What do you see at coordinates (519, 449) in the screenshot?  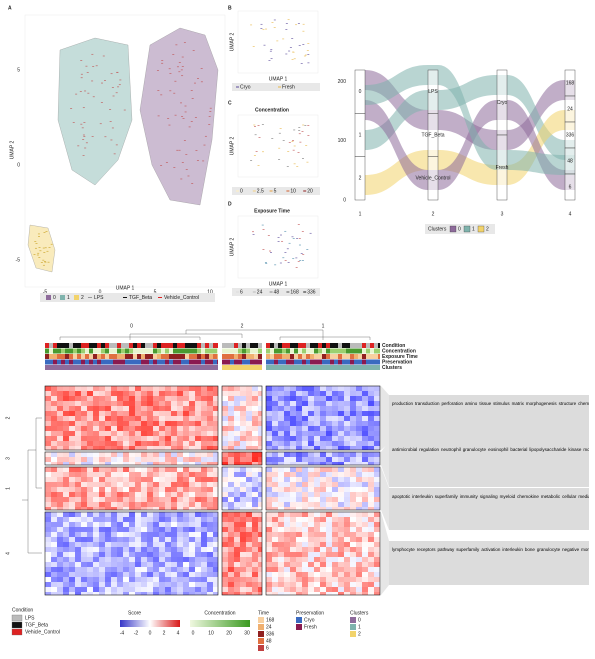 I see `cloud-word: bacterial` at bounding box center [519, 449].